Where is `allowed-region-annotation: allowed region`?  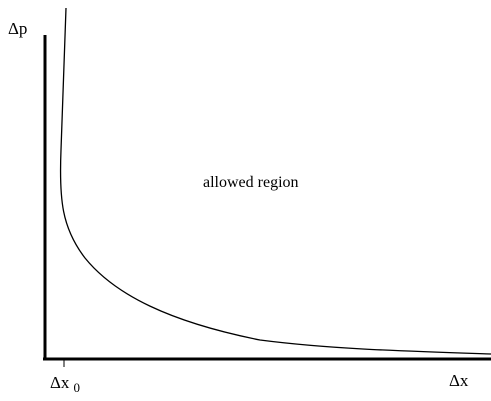 allowed-region-annotation: allowed region is located at coordinates (251, 182).